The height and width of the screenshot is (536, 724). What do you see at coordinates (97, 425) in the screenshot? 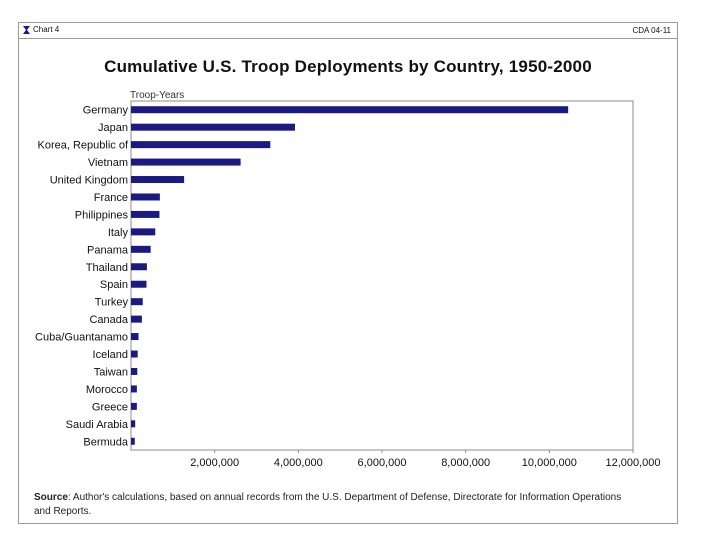
I see `category-label: Saudi Arabia` at bounding box center [97, 425].